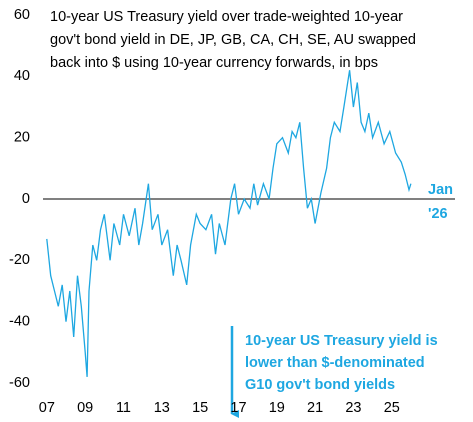  What do you see at coordinates (238, 408) in the screenshot?
I see `x-tick-label: 17` at bounding box center [238, 408].